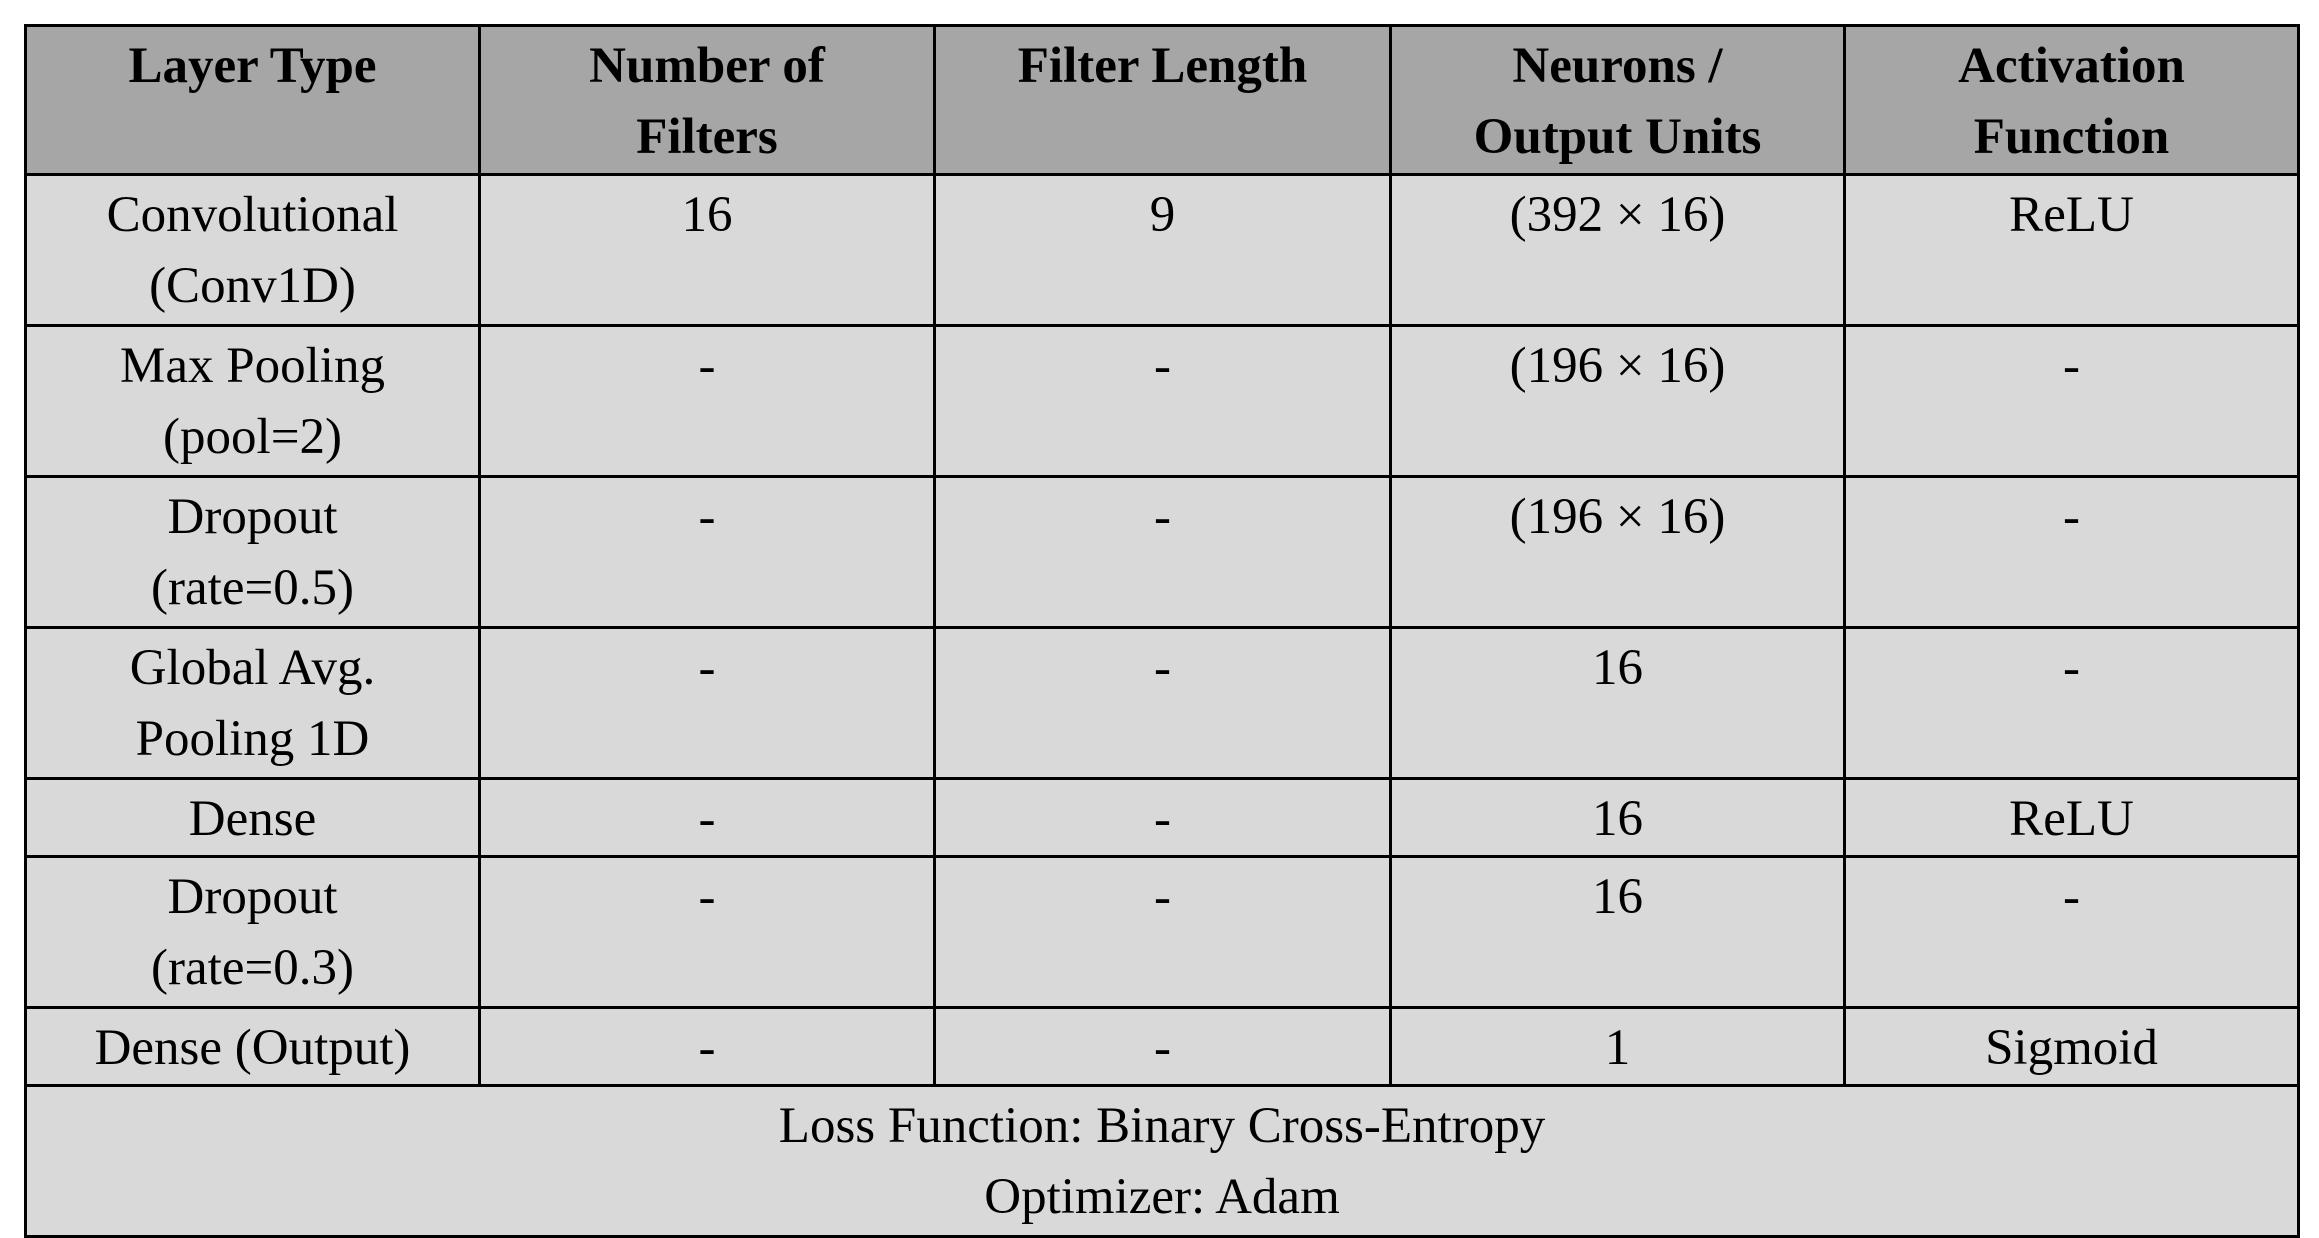 The image size is (2319, 1238). What do you see at coordinates (707, 100) in the screenshot?
I see `header-cell: Number of Filters` at bounding box center [707, 100].